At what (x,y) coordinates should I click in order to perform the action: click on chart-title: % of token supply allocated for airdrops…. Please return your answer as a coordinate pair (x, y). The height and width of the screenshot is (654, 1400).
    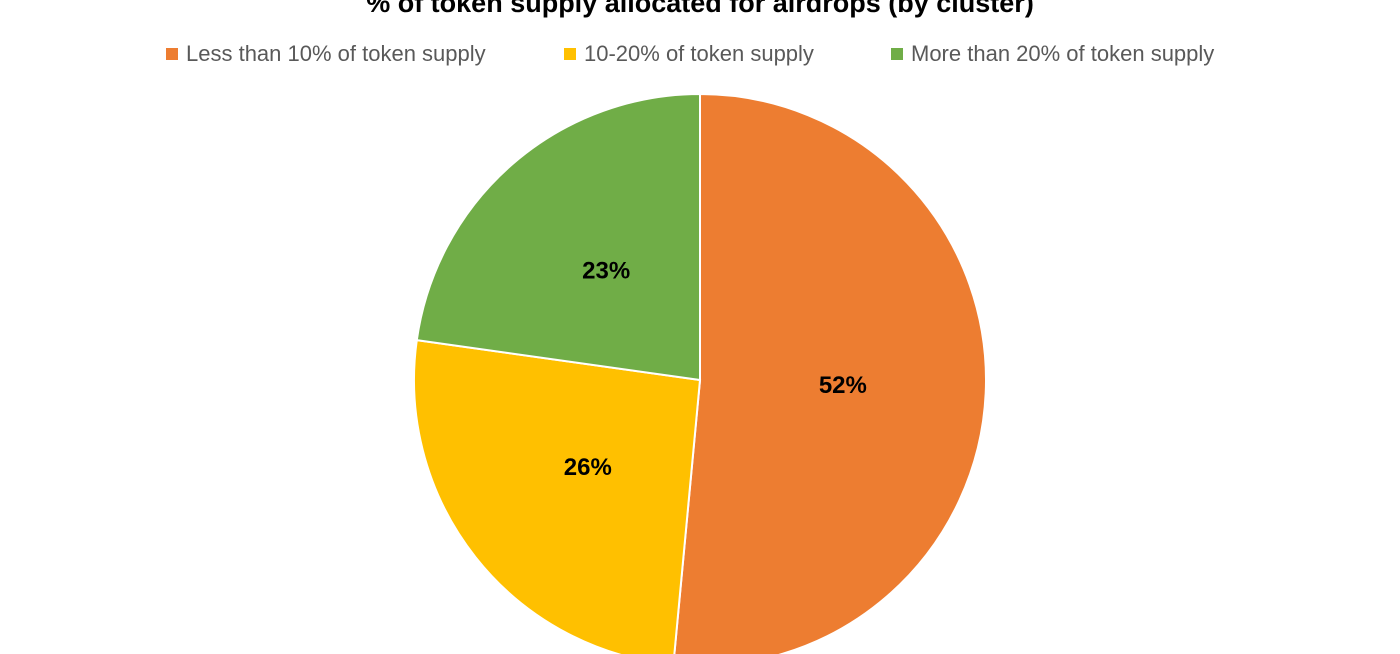
    Looking at the image, I should click on (700, 9).